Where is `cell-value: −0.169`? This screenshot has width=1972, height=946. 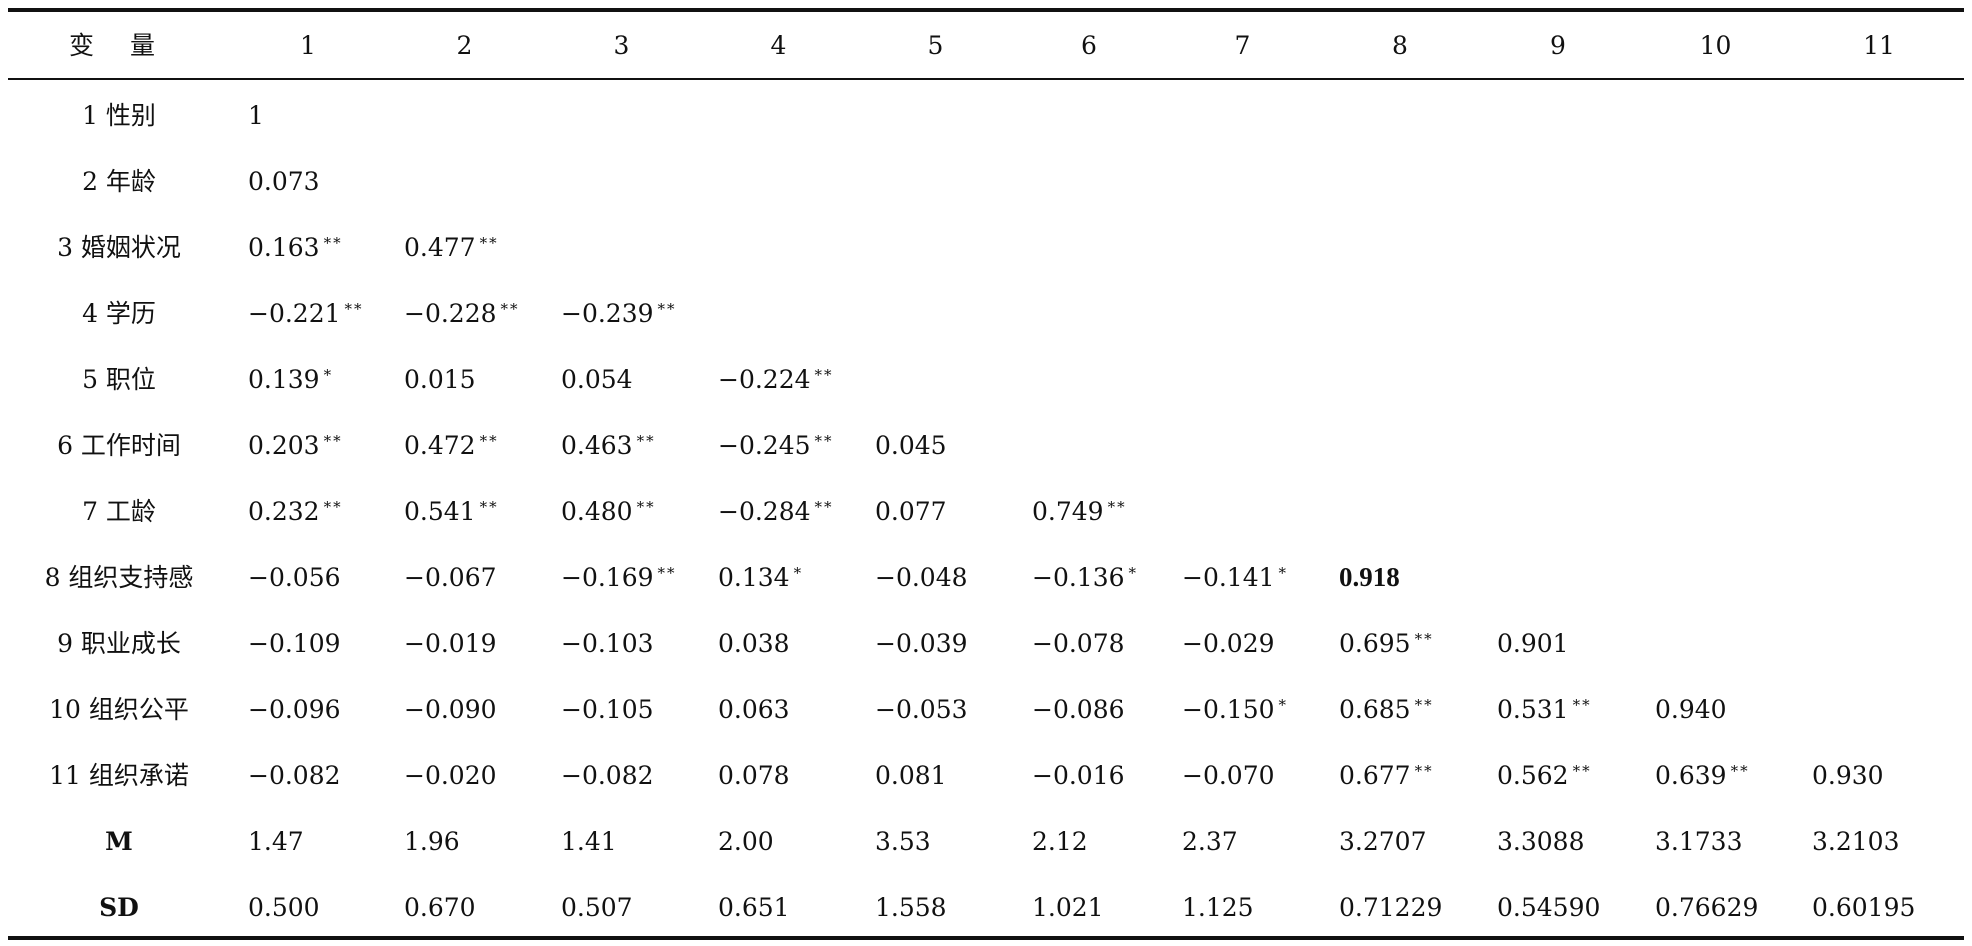 cell-value: −0.169 is located at coordinates (607, 577).